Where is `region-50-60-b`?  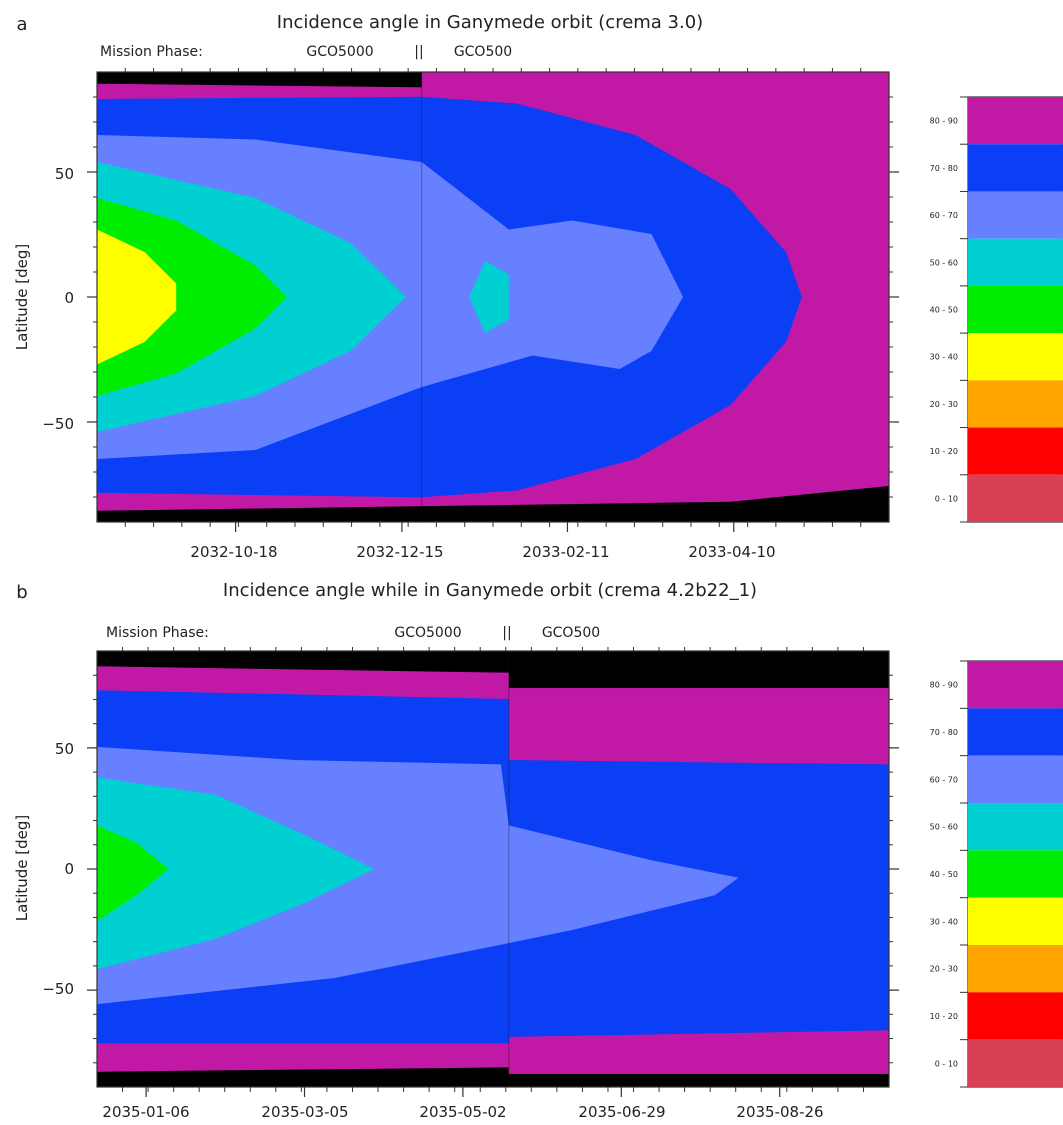
region-50-60-b is located at coordinates (236, 873).